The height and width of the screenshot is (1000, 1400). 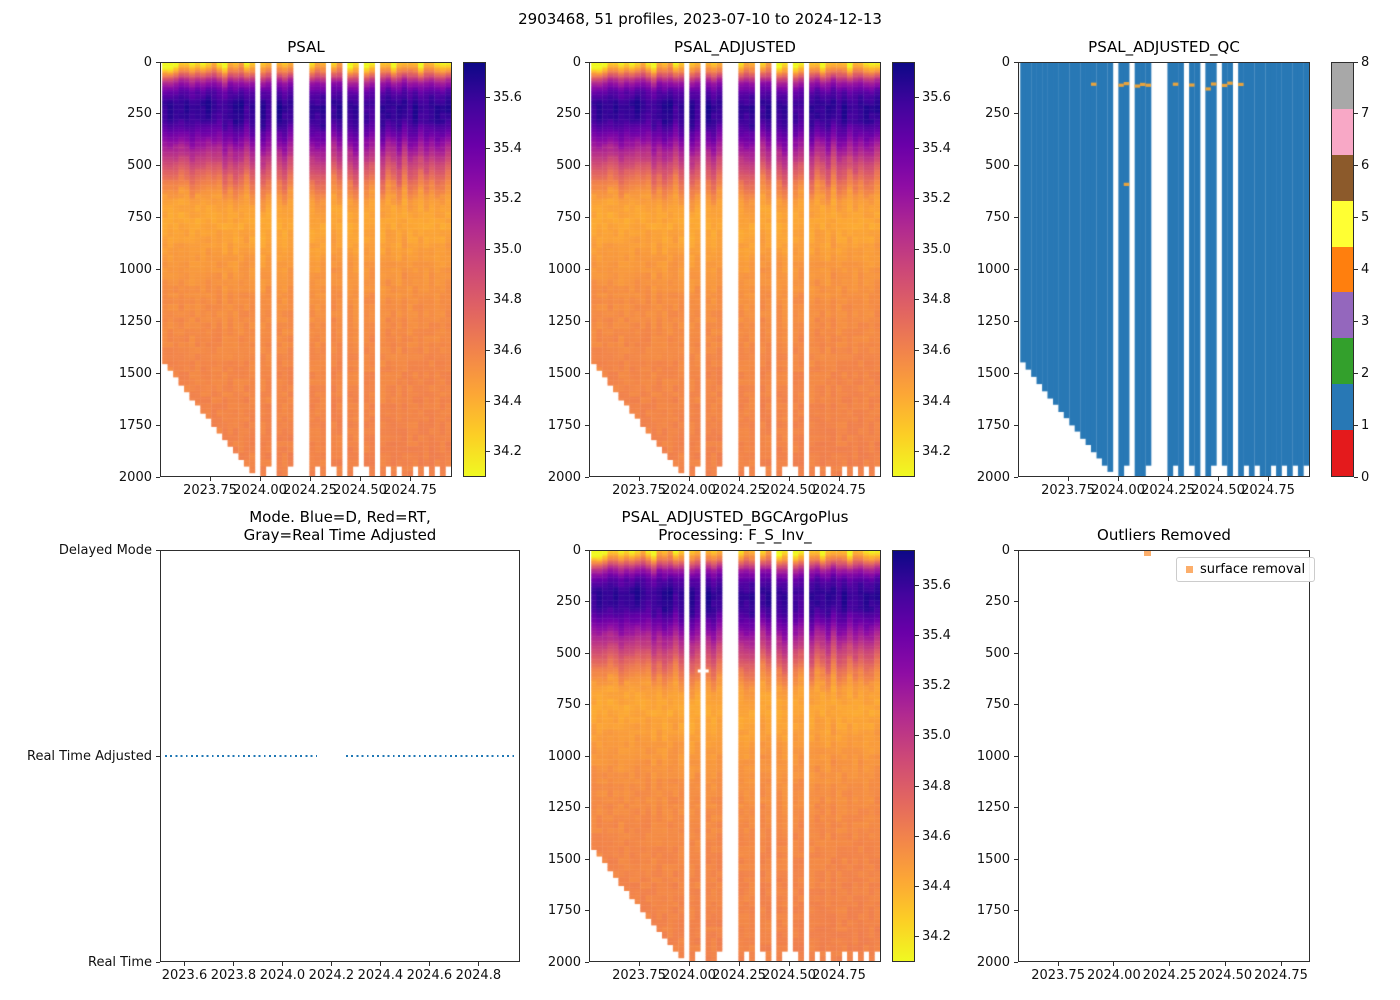 What do you see at coordinates (735, 756) in the screenshot?
I see `bgc-heatmap-canvas` at bounding box center [735, 756].